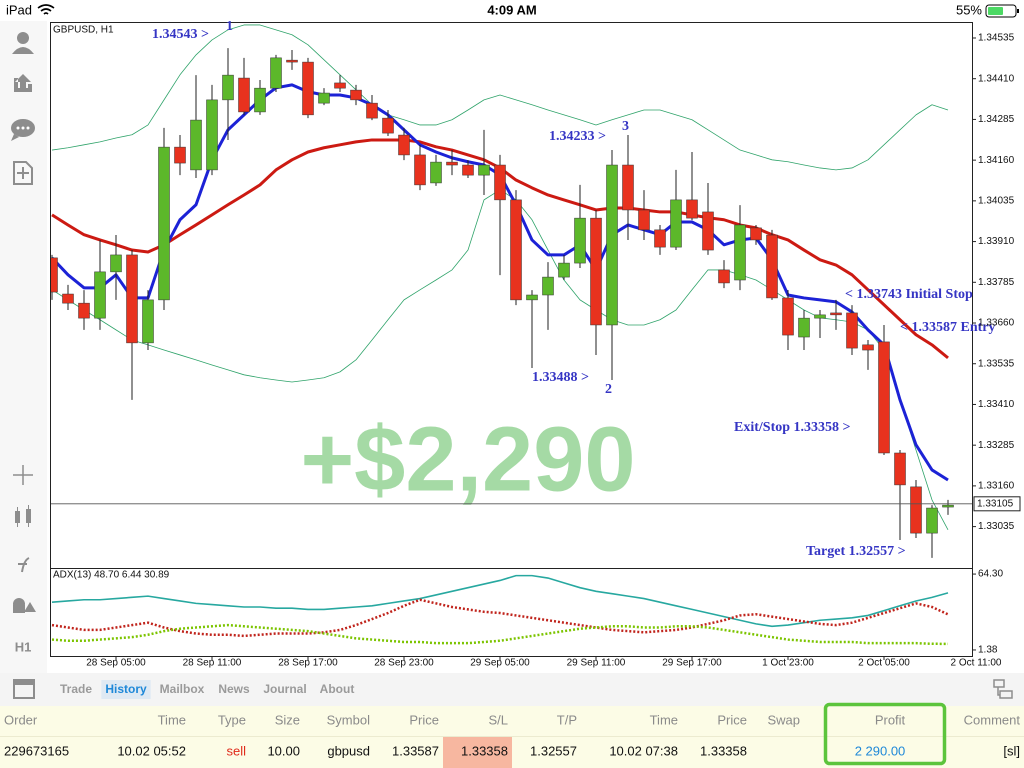  I want to click on active-tab-background, so click(126, 689).